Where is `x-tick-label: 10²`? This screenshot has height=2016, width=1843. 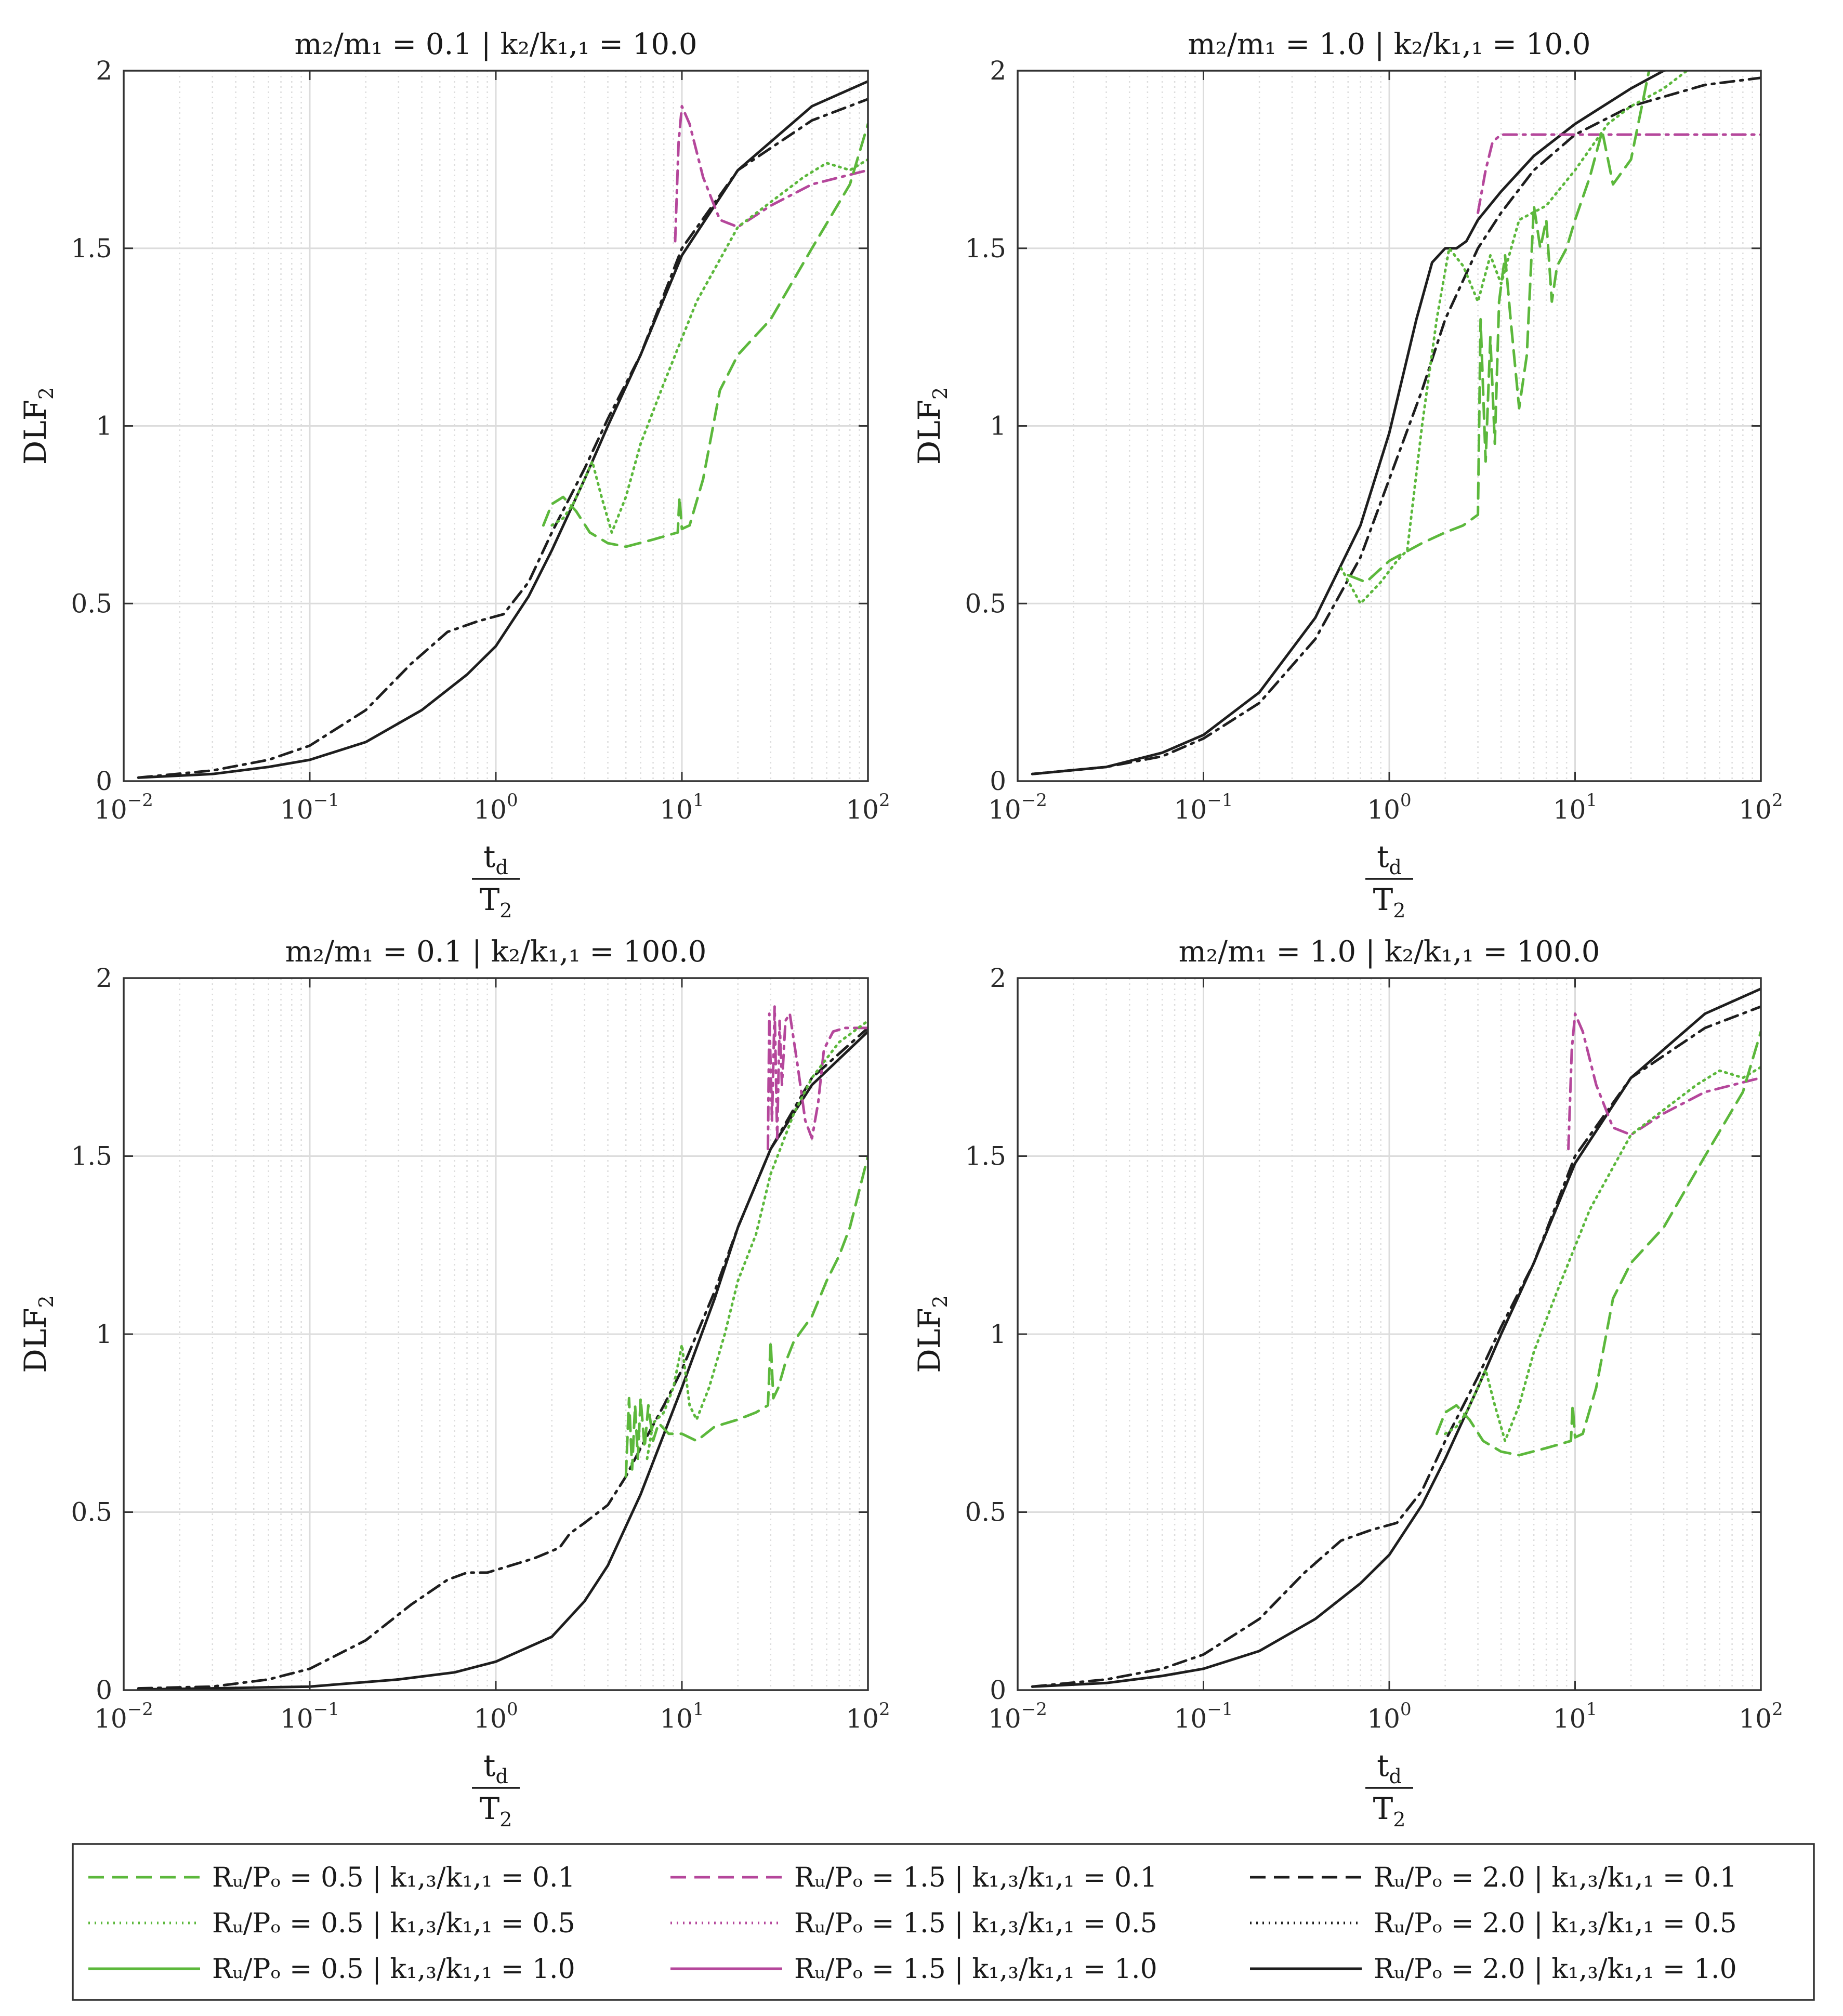
x-tick-label: 10² is located at coordinates (868, 807).